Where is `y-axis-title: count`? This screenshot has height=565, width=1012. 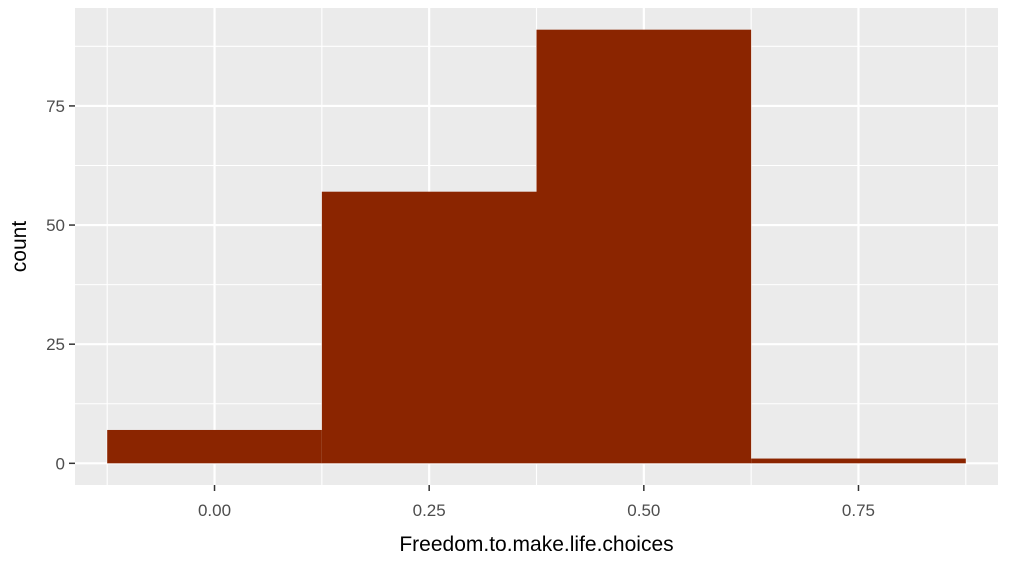
y-axis-title: count is located at coordinates (19, 247).